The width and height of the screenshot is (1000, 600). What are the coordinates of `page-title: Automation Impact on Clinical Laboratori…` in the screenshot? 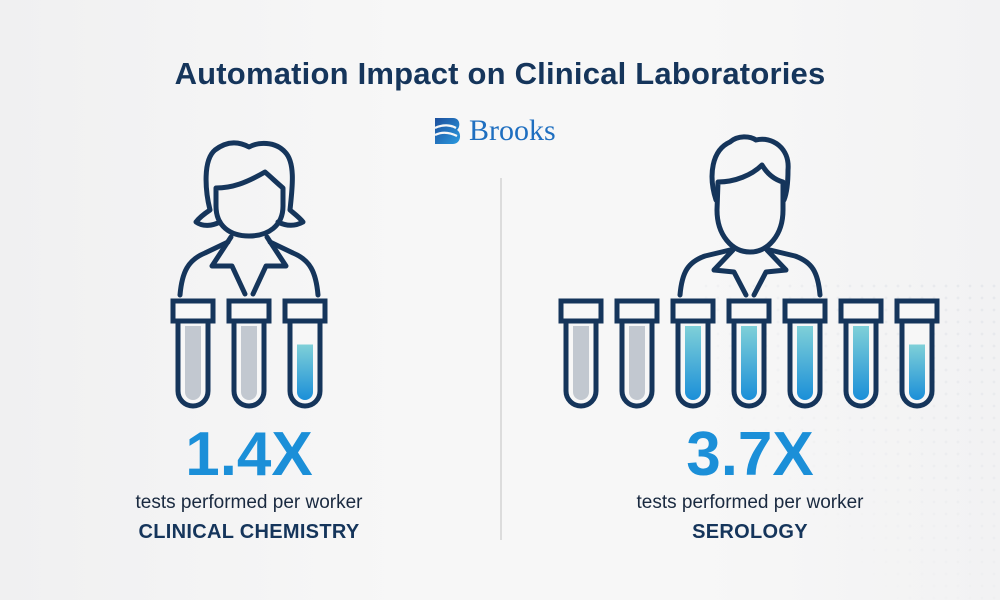 It's located at (500, 73).